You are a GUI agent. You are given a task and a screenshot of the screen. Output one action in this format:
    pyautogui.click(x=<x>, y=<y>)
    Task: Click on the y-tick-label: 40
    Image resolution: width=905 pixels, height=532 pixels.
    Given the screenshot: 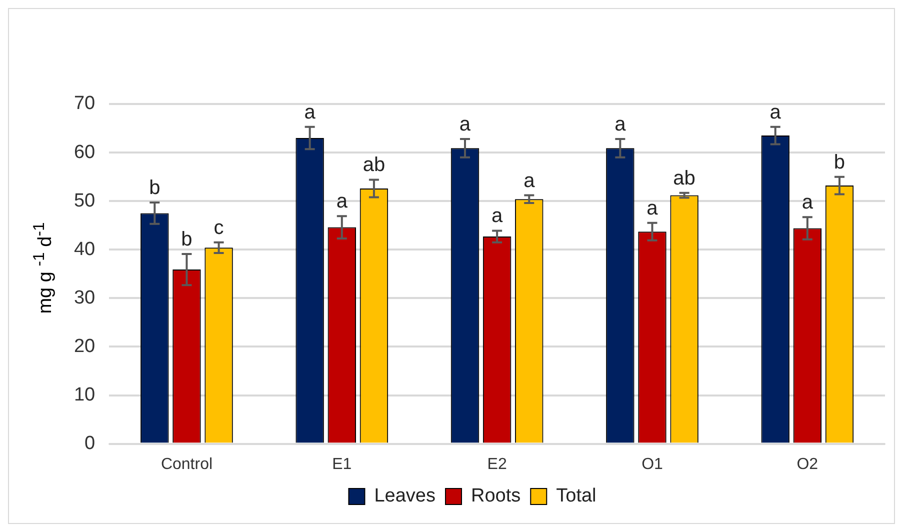 What is the action you would take?
    pyautogui.click(x=85, y=249)
    